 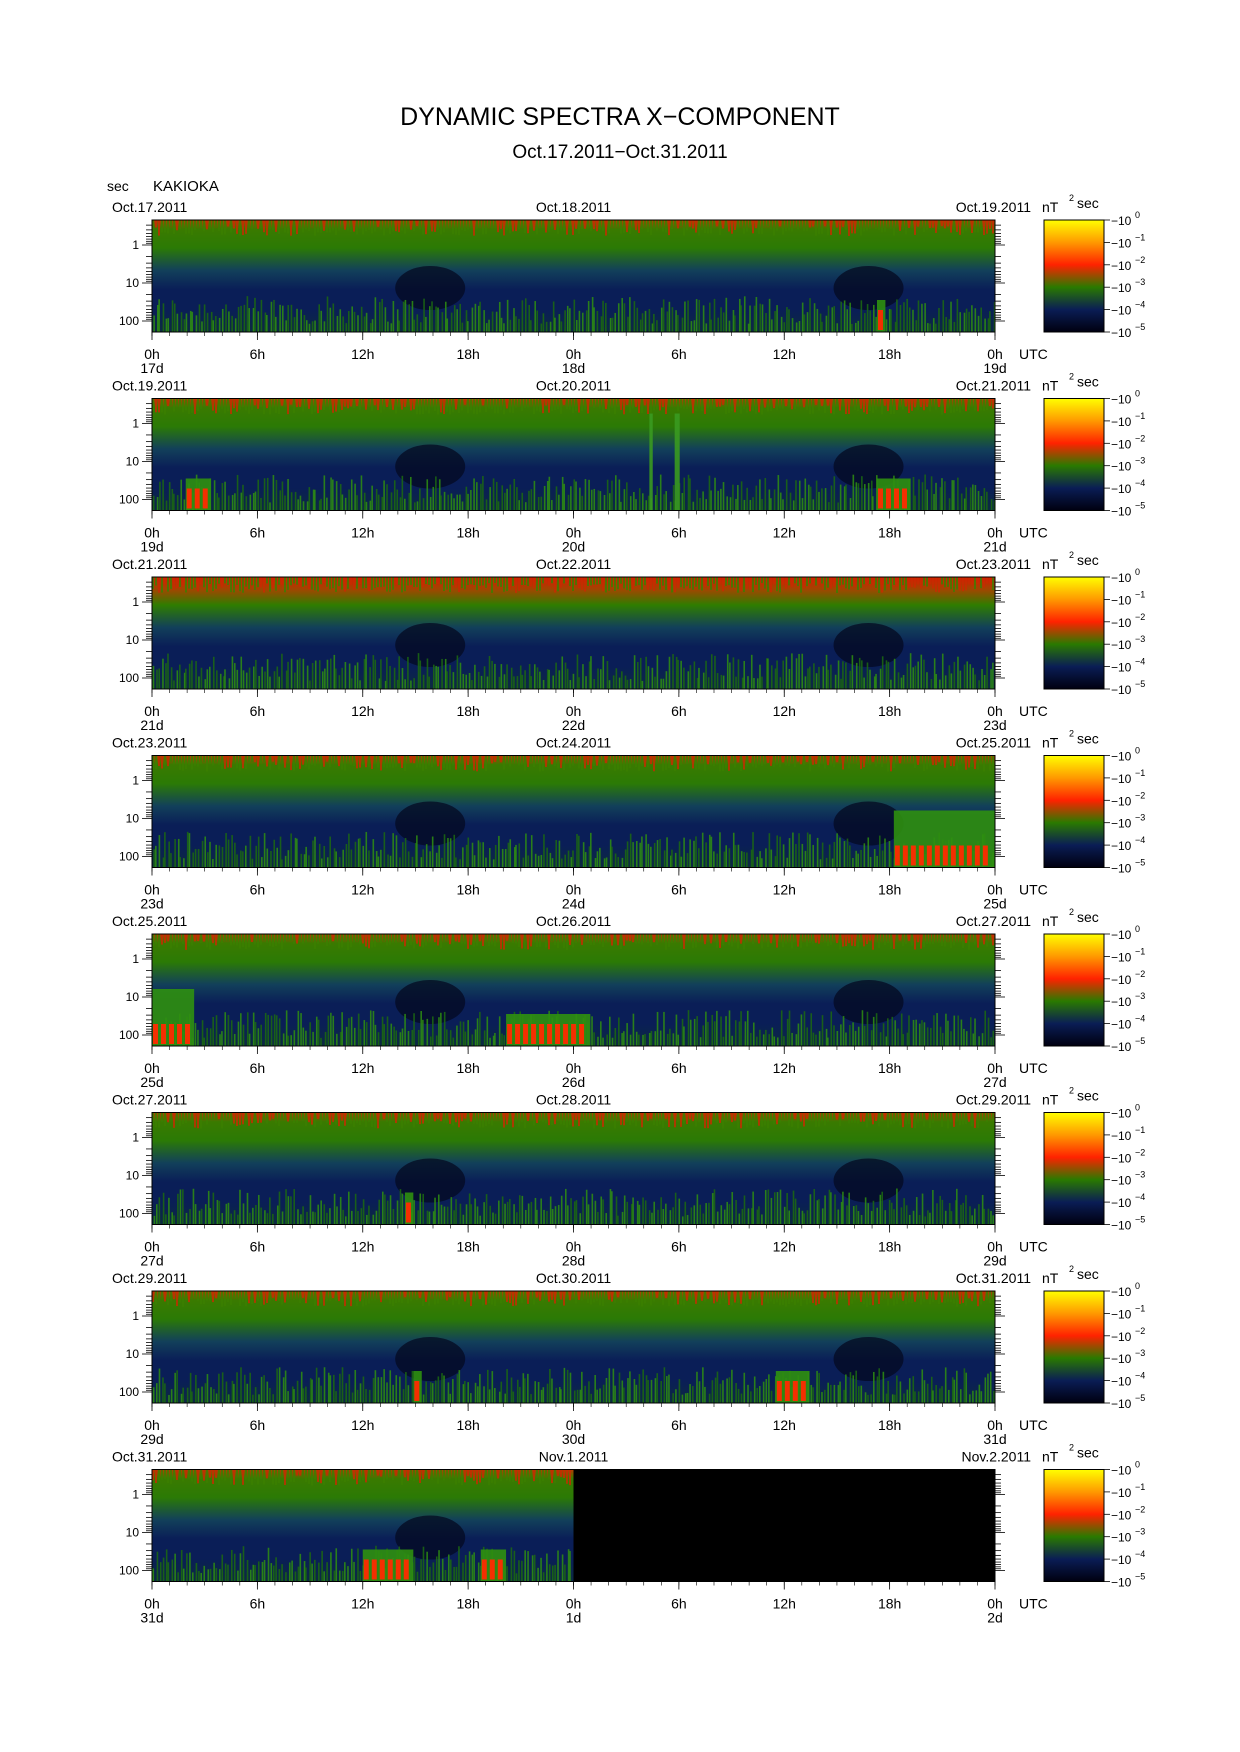 I want to click on quiet-patch, so click(x=868, y=1359).